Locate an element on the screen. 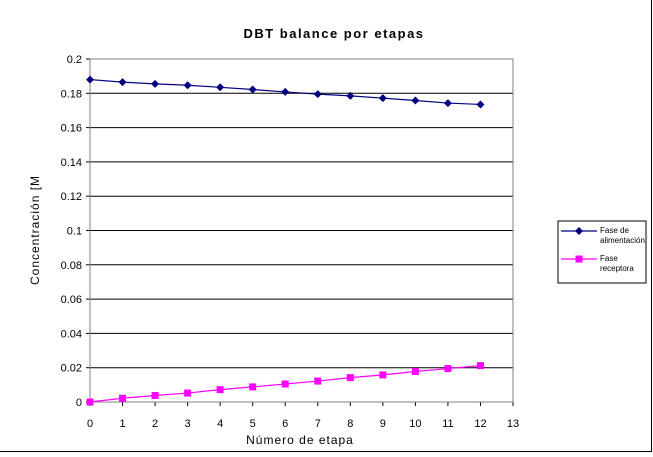  y-tick-label: 0 is located at coordinates (79, 403).